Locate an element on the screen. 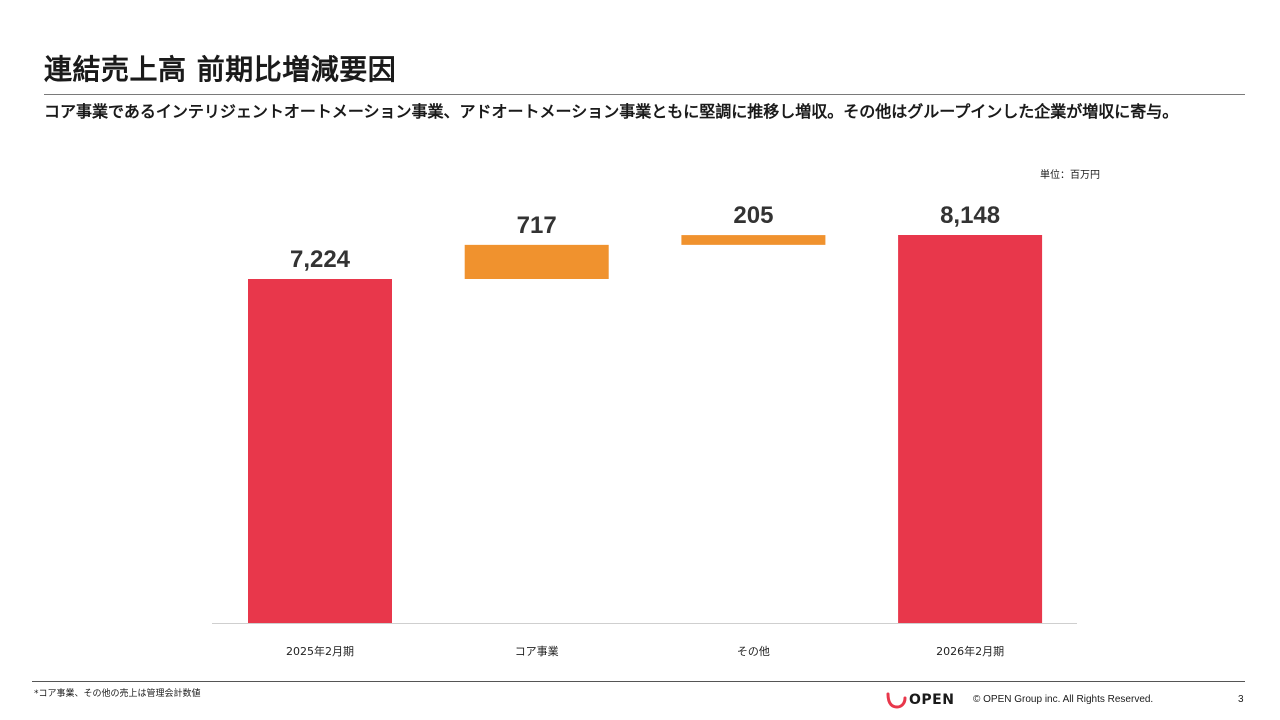 This screenshot has width=1280, height=720. unit-label: 単位：百万円 is located at coordinates (1070, 175).